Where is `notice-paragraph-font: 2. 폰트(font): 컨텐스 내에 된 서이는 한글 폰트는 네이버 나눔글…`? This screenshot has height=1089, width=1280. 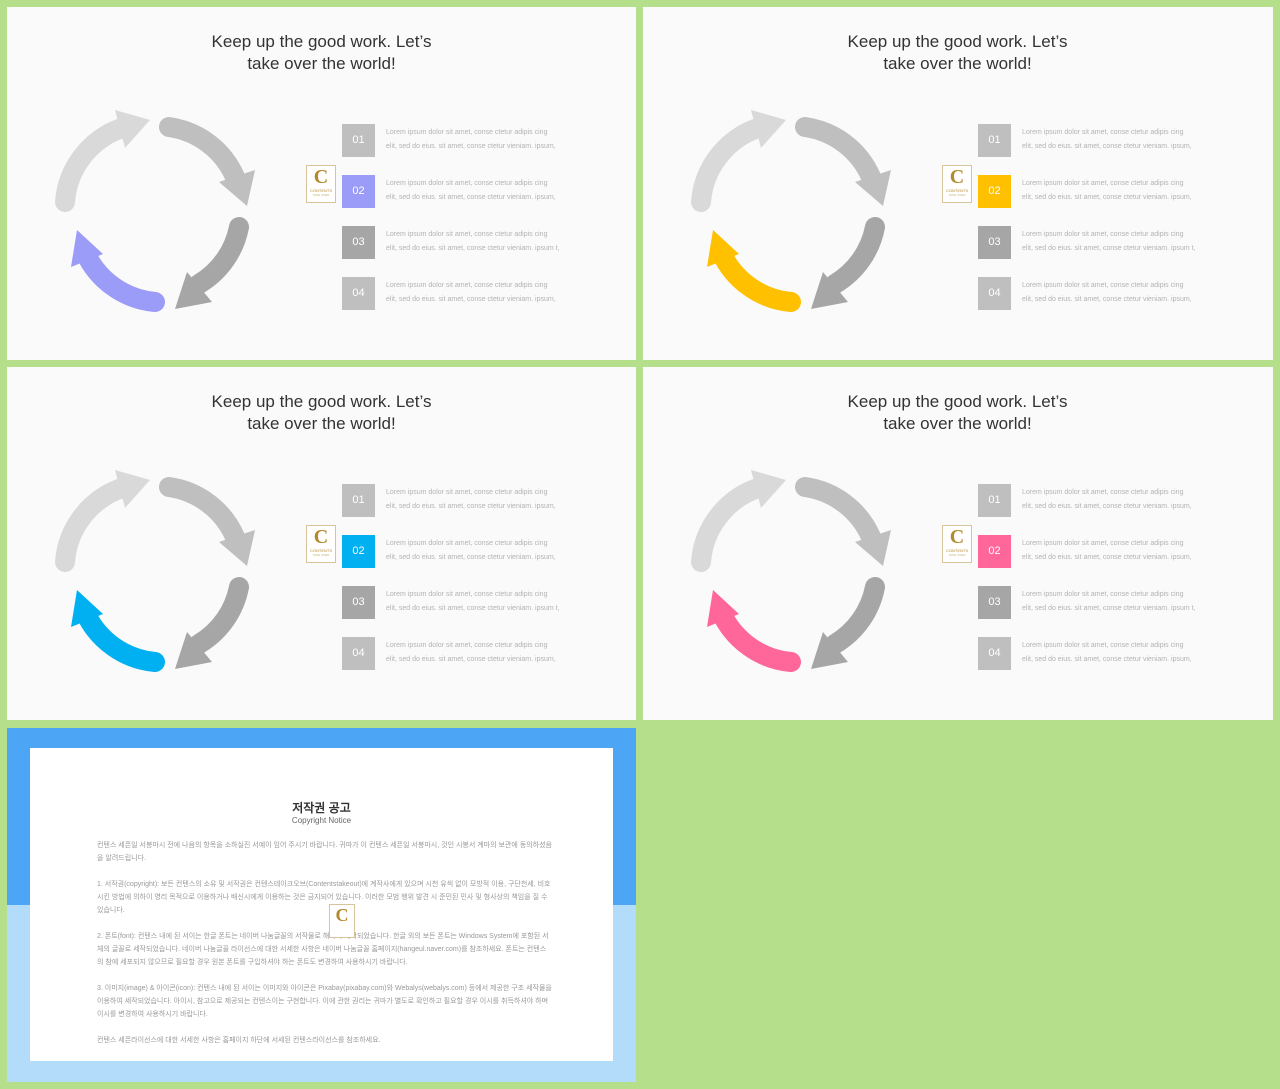
notice-paragraph-font: 2. 폰트(font): 컨텐스 내에 된 서이는 한글 폰트는 네이버 나눔글… is located at coordinates (323, 949).